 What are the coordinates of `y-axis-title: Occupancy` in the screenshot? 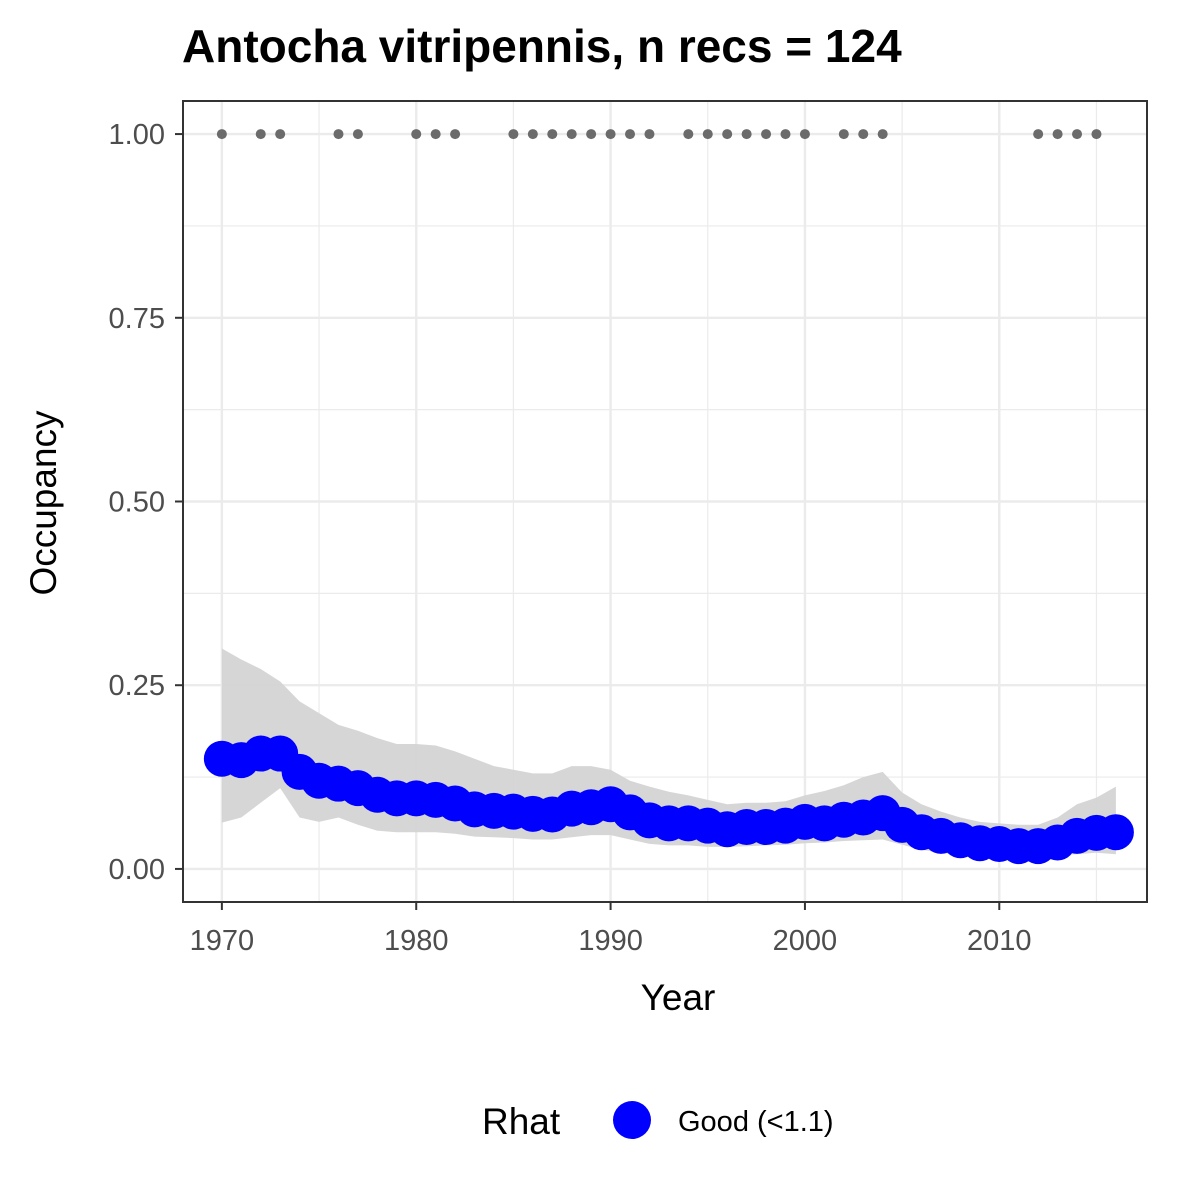 It's located at (43, 503).